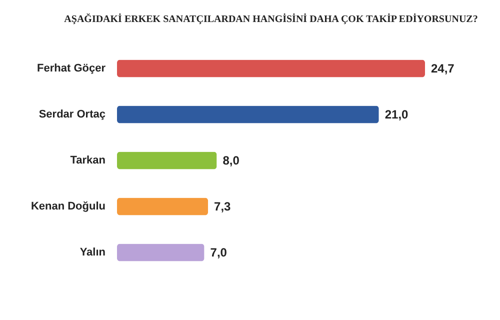 This screenshot has width=500, height=320. Describe the element at coordinates (231, 161) in the screenshot. I see `data-label: 8,0` at that location.